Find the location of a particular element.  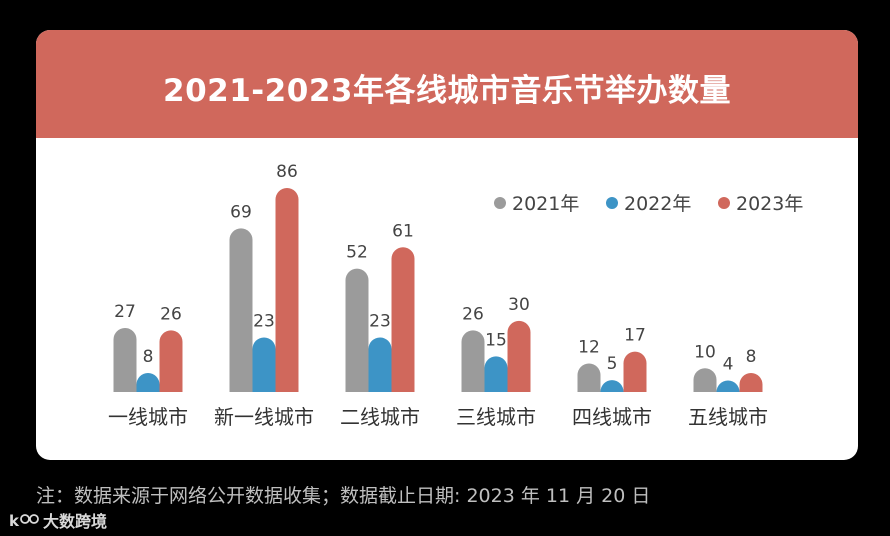

footnote: 注：数据来源于网络公开数据收集；数据截止日期: 2023 年 11 月 20 日 is located at coordinates (343, 496).